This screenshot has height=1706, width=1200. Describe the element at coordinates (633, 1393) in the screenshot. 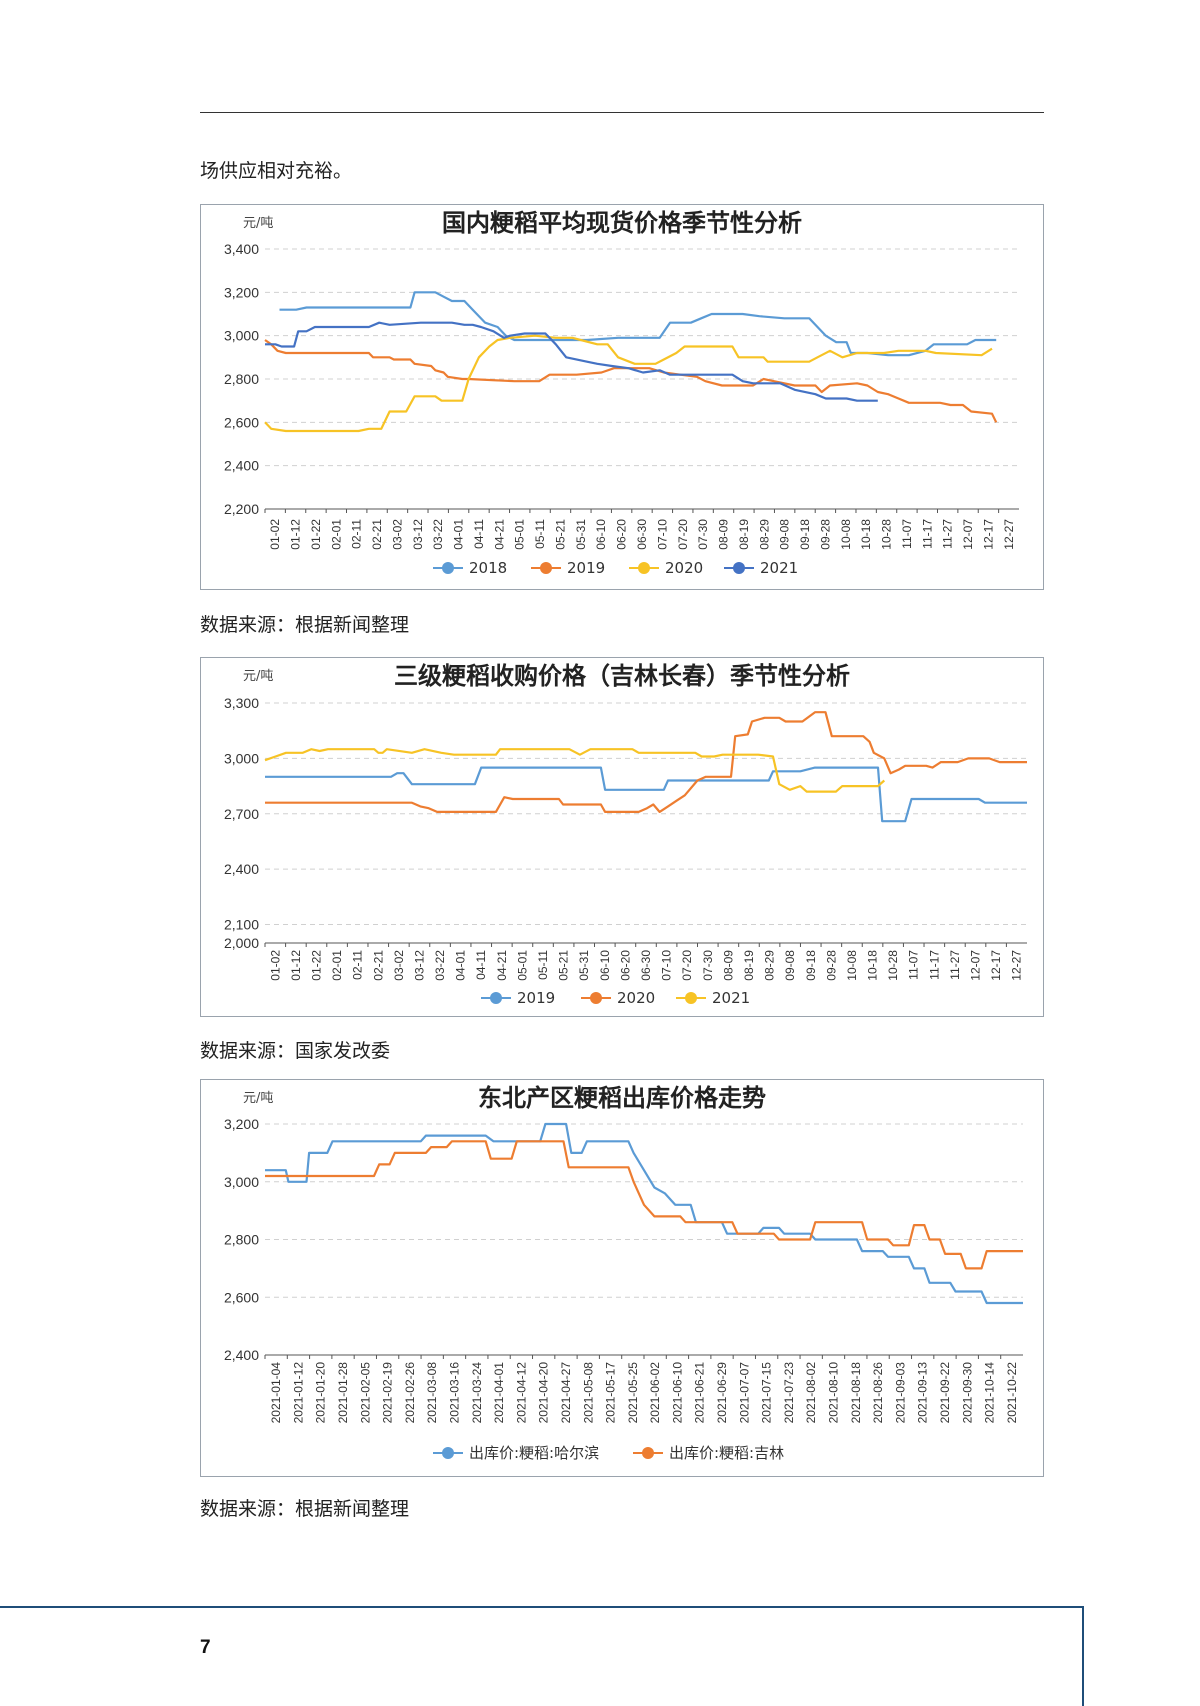

I see `x-tick-label: 2021-05-25` at that location.